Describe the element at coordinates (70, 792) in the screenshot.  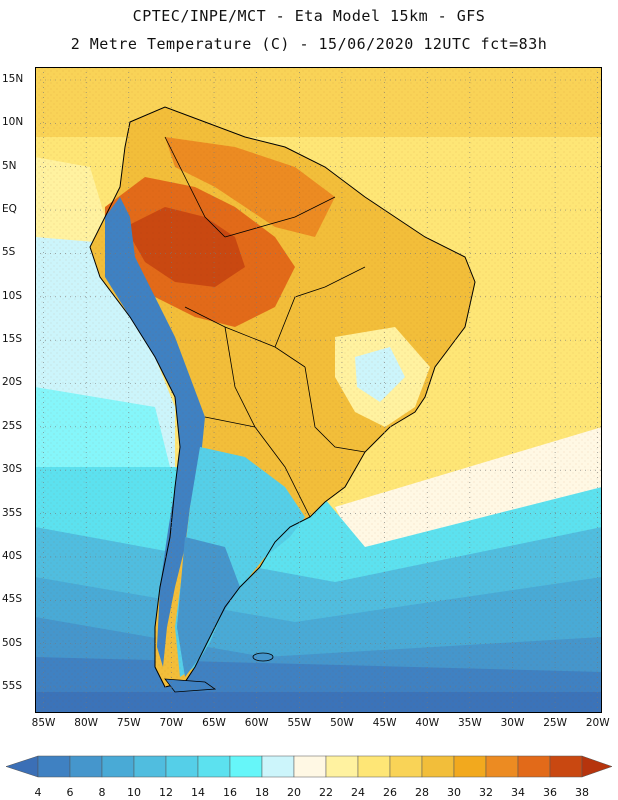
I see `colorbar-label: 6` at that location.